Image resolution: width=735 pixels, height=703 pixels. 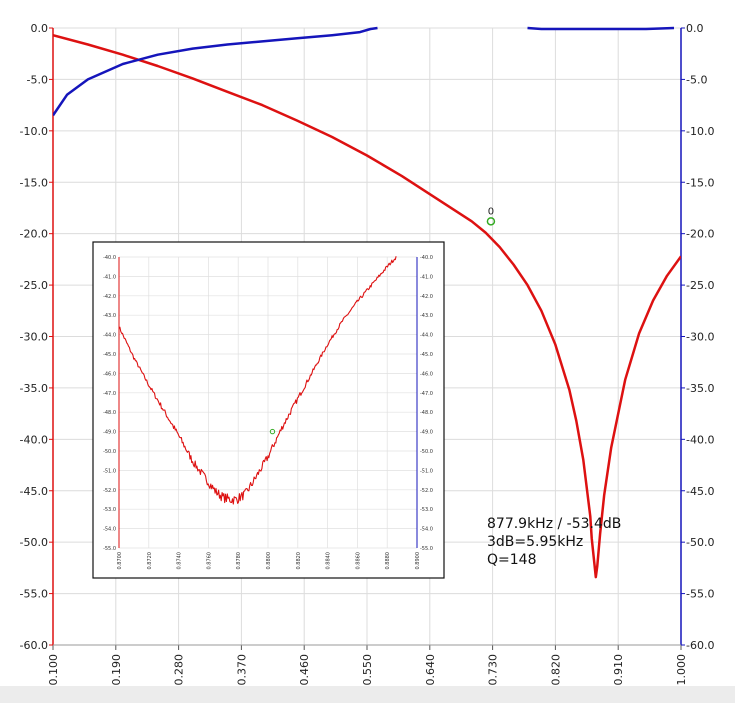 What do you see at coordinates (367, 670) in the screenshot?
I see `x-tick-label: 0.550` at bounding box center [367, 670].